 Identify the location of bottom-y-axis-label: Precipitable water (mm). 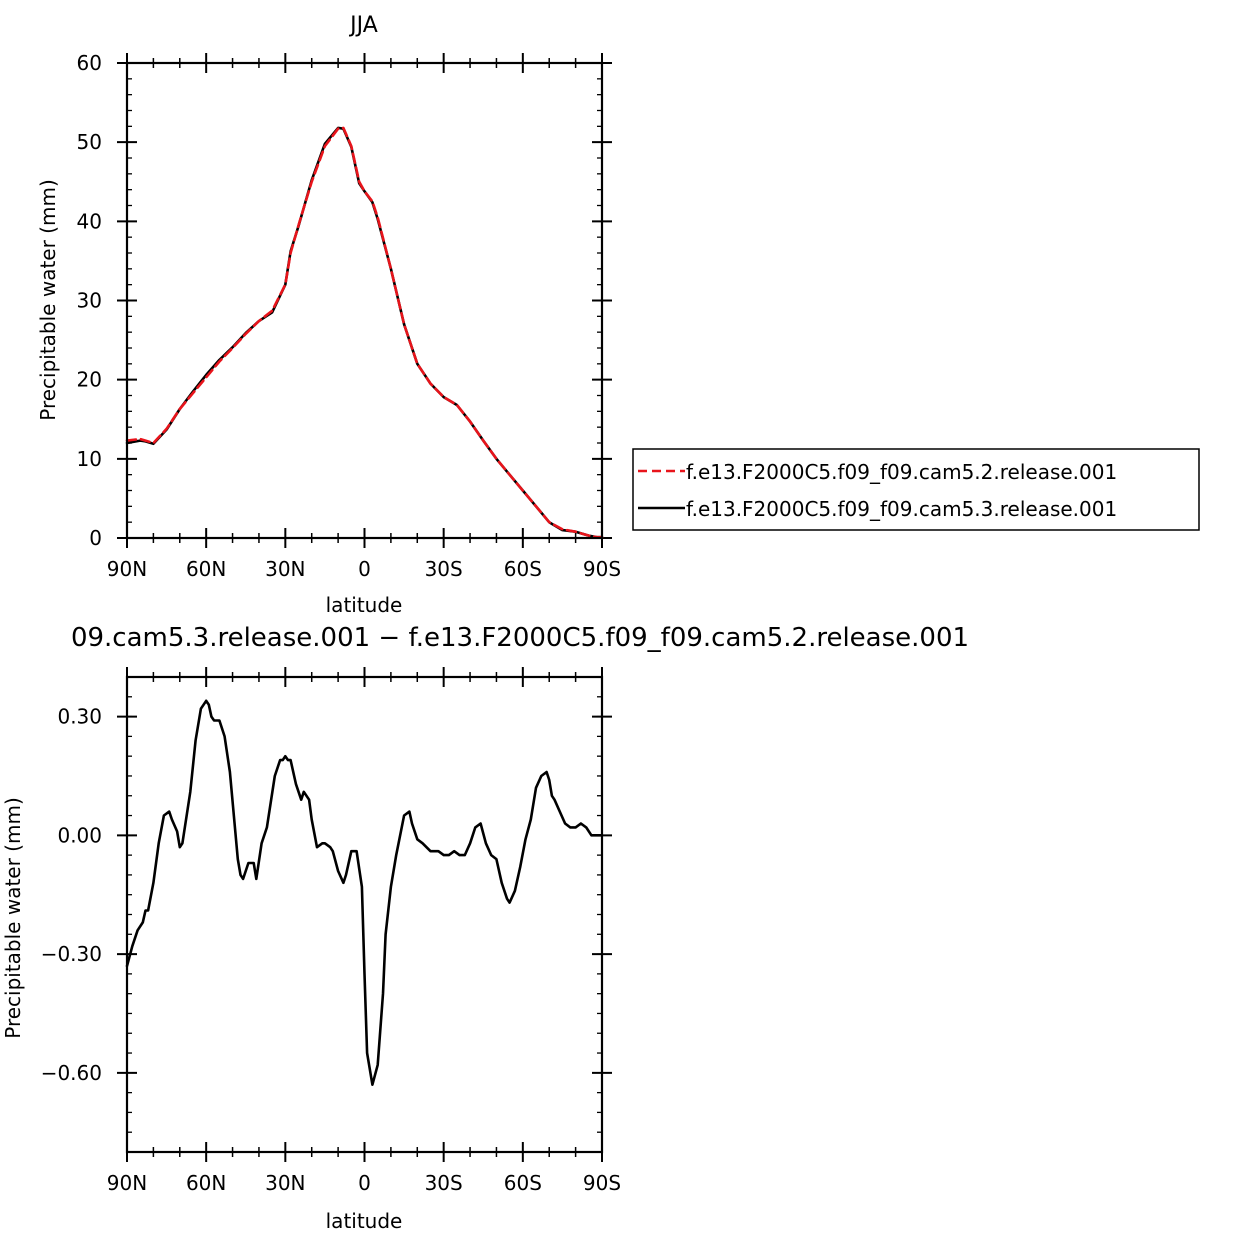
(13, 918).